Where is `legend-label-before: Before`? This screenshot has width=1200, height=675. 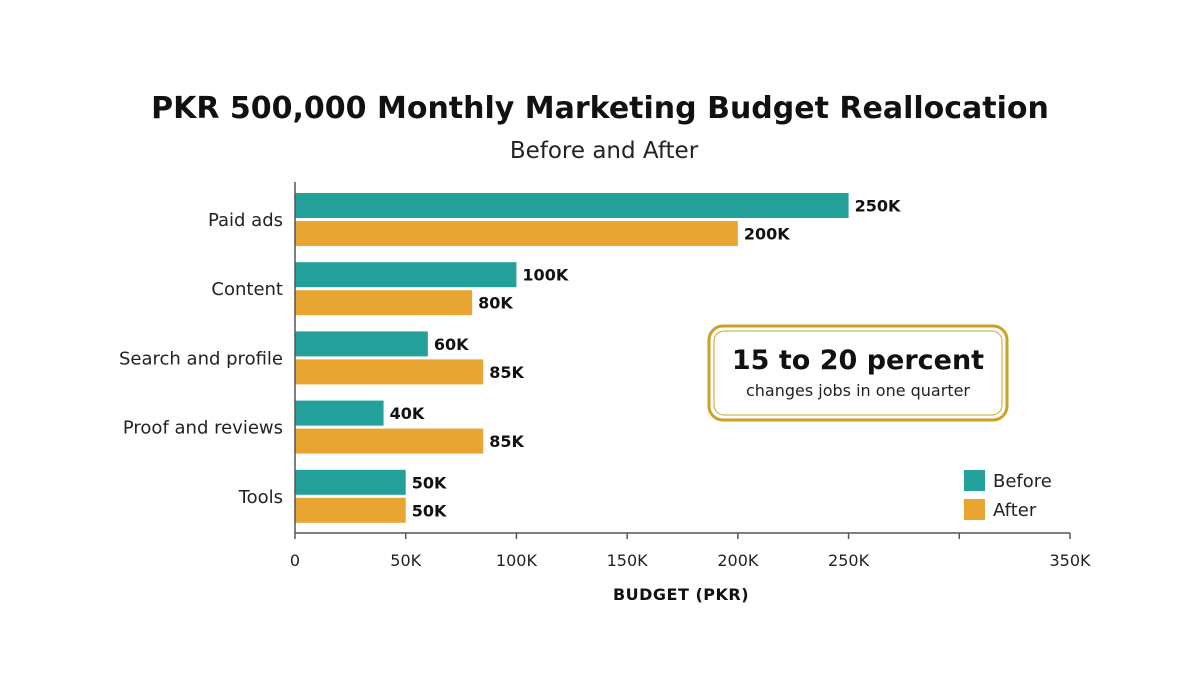
legend-label-before: Before is located at coordinates (1022, 481).